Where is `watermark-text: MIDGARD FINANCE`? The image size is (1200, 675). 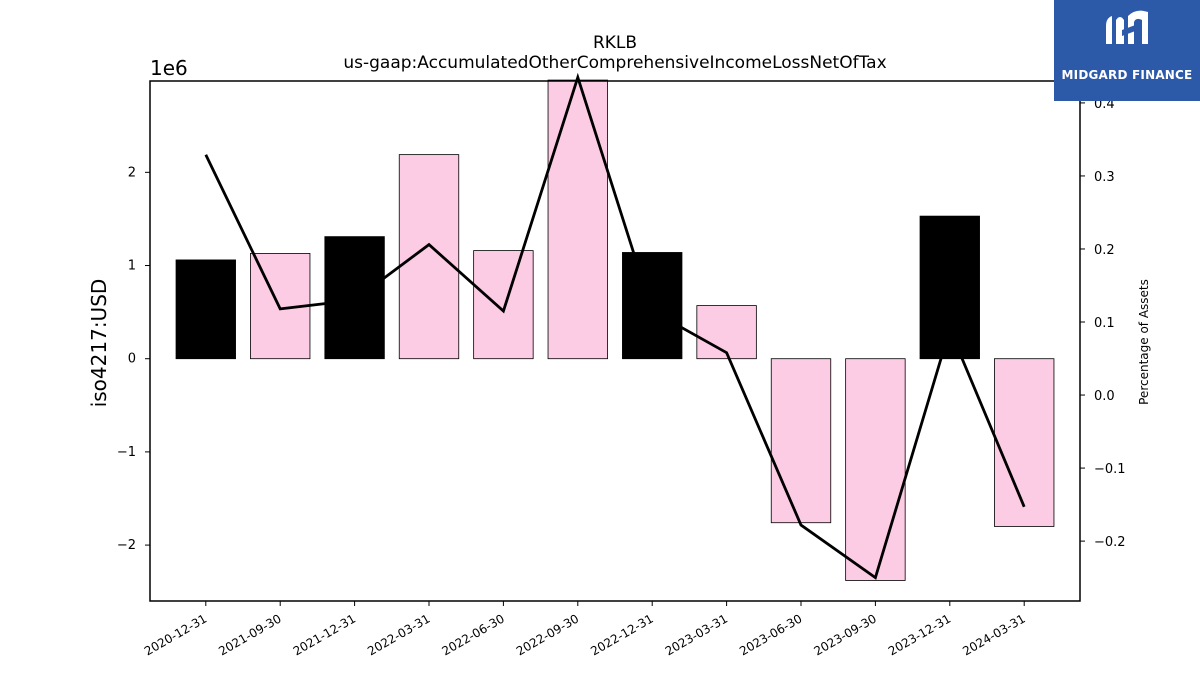
watermark-text: MIDGARD FINANCE is located at coordinates (1127, 75).